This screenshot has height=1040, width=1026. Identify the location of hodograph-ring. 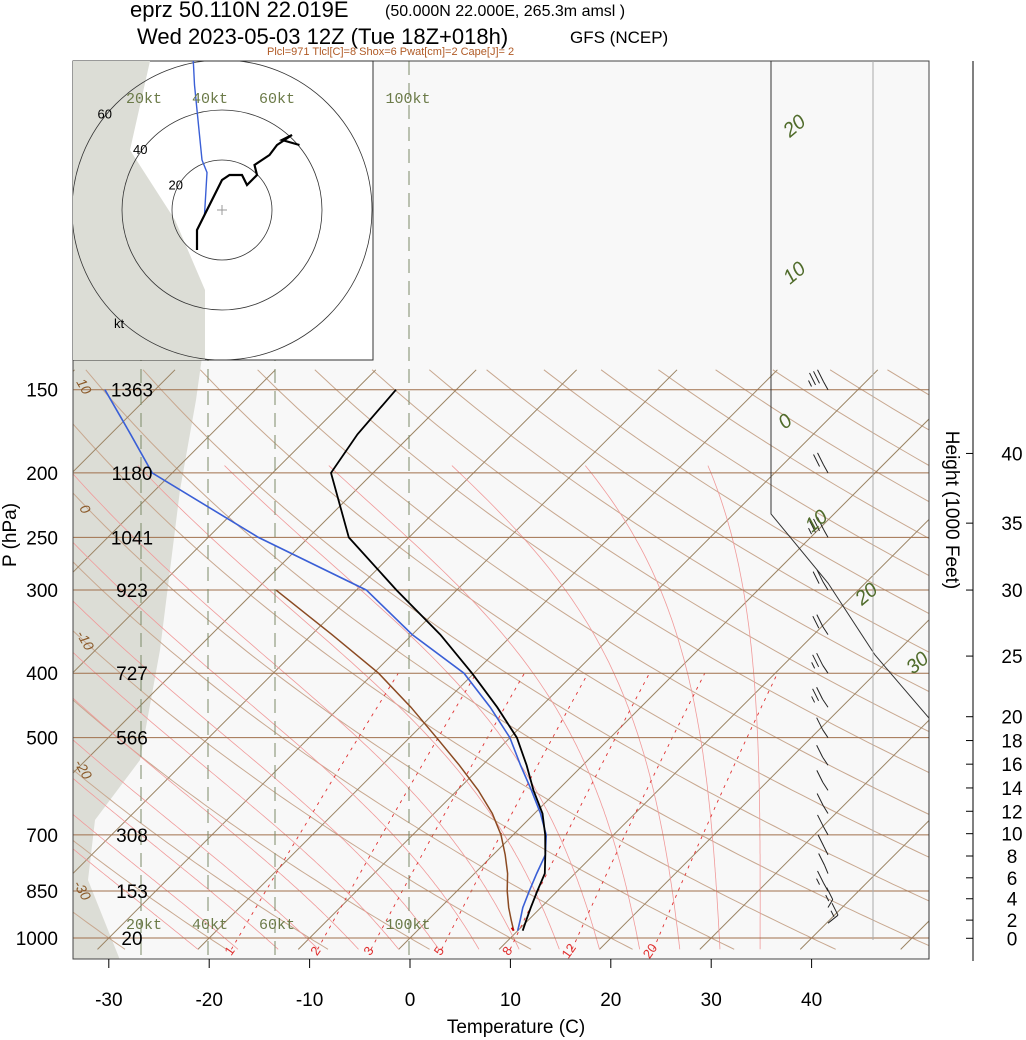
(222, 210).